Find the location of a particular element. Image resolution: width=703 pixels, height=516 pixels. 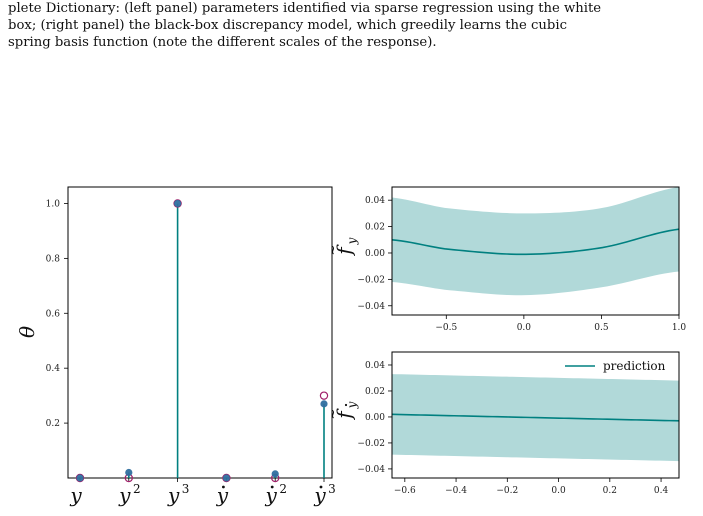

y-tick-label: 0.2 is located at coordinates (53, 424).